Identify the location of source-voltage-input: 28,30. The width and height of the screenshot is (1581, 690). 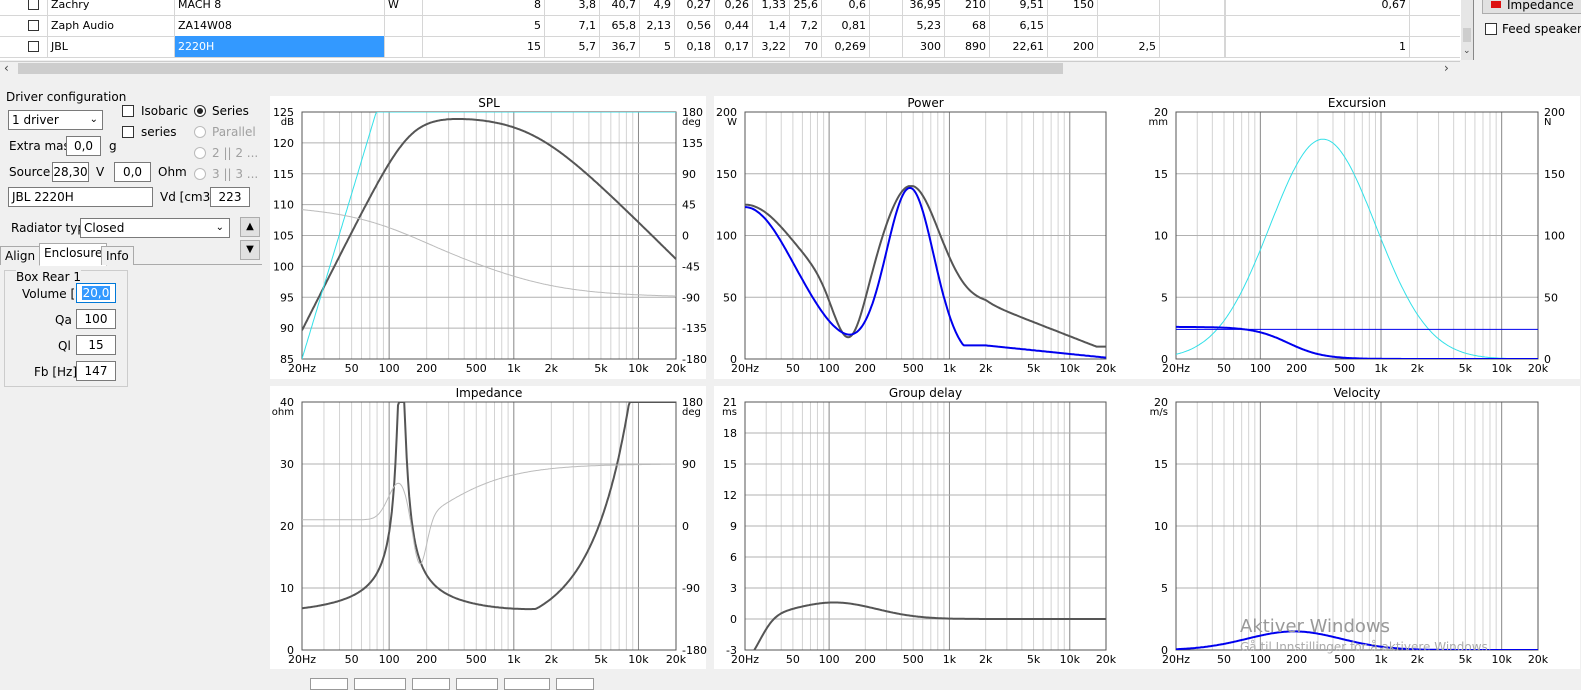
(70, 172).